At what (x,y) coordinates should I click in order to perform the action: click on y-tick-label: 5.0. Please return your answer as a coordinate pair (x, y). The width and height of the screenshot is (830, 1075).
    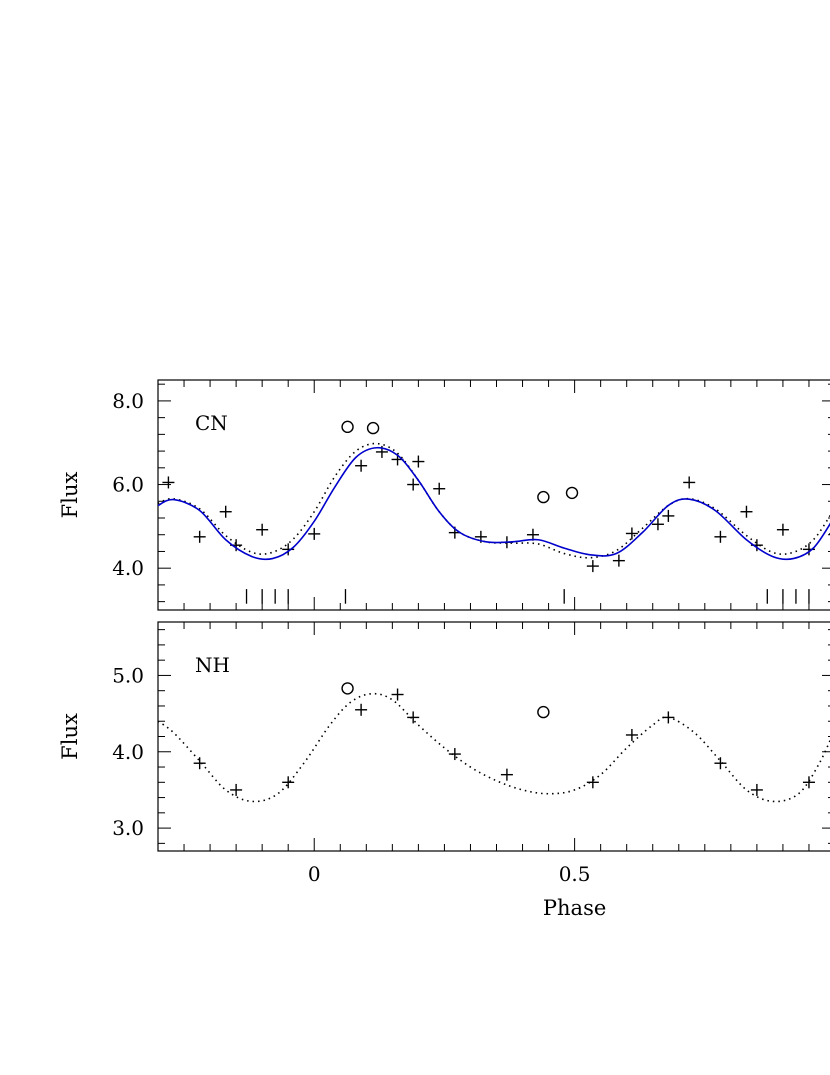
    Looking at the image, I should click on (128, 675).